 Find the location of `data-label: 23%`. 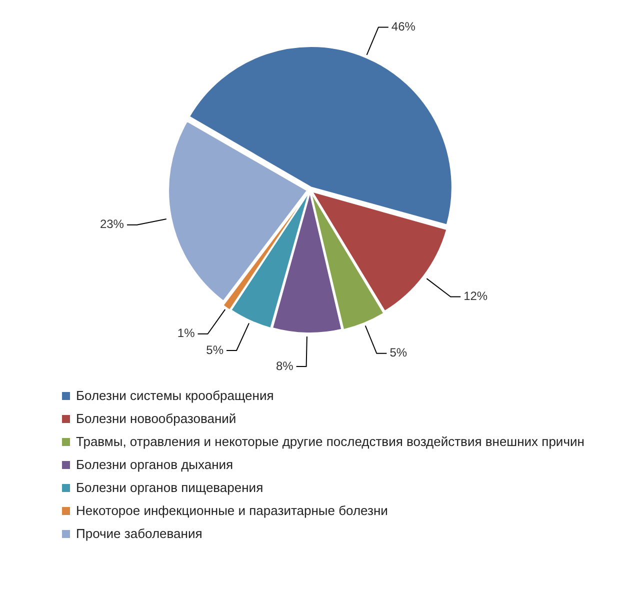

data-label: 23% is located at coordinates (112, 224).